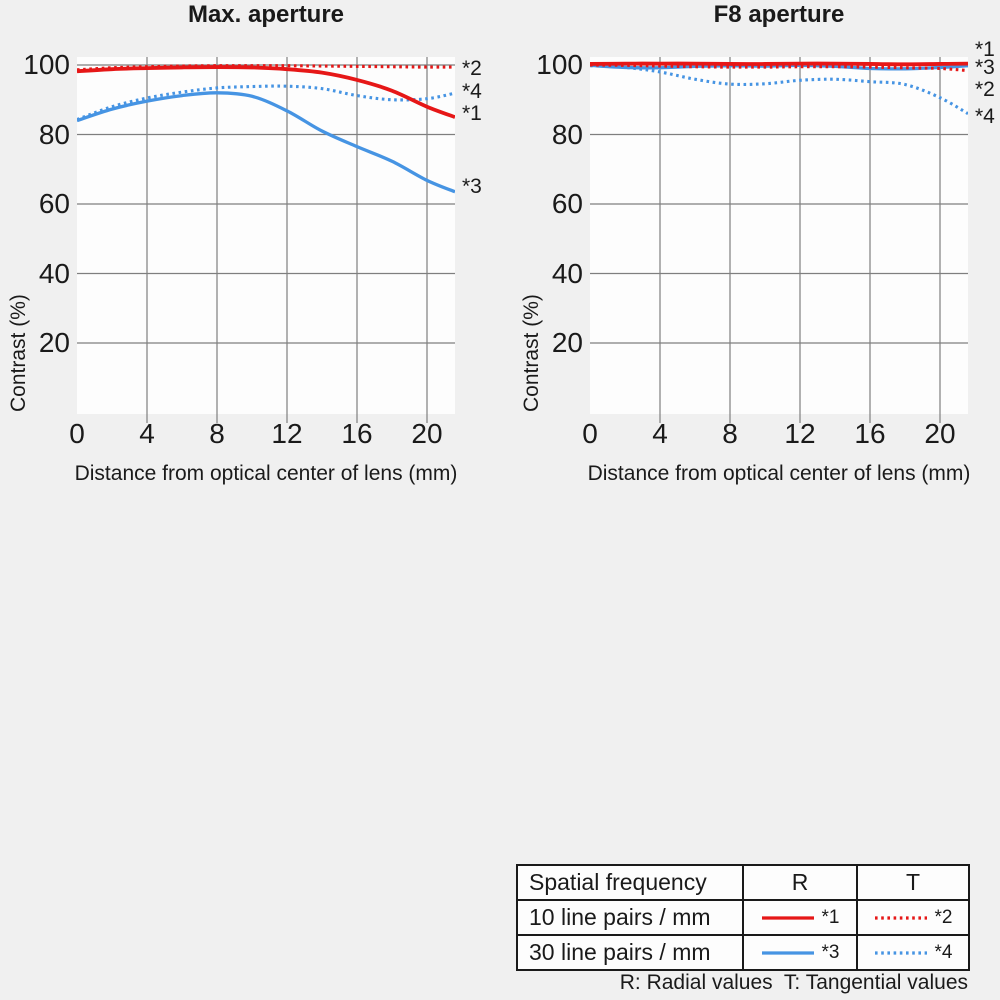 This screenshot has height=1000, width=1000. Describe the element at coordinates (793, 982) in the screenshot. I see `legend-caption: R: Radial values T: Tangential values` at that location.